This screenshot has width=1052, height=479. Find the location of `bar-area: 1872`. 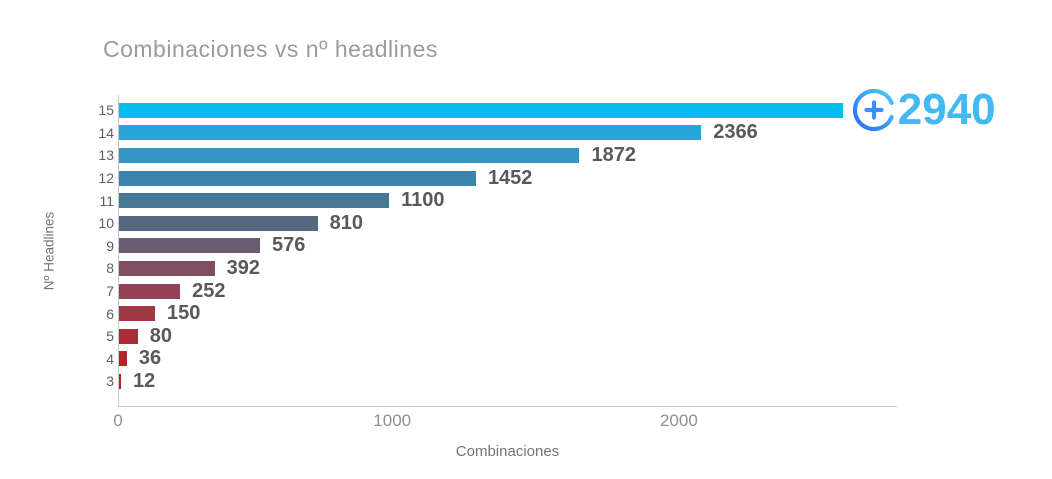

bar-area: 1872 is located at coordinates (507, 155).